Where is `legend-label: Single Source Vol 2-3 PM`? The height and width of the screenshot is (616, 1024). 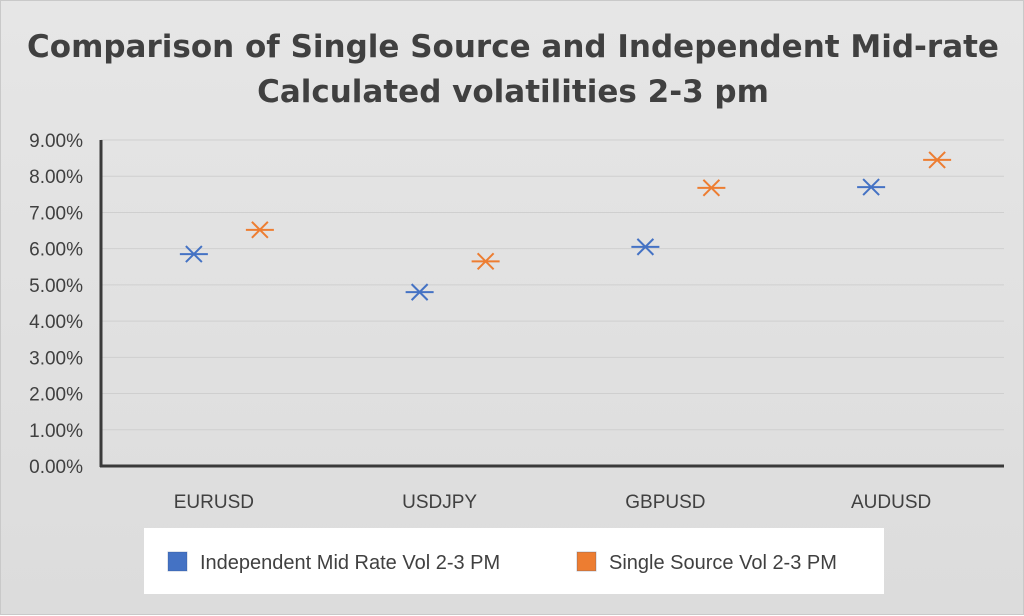
legend-label: Single Source Vol 2-3 PM is located at coordinates (723, 563).